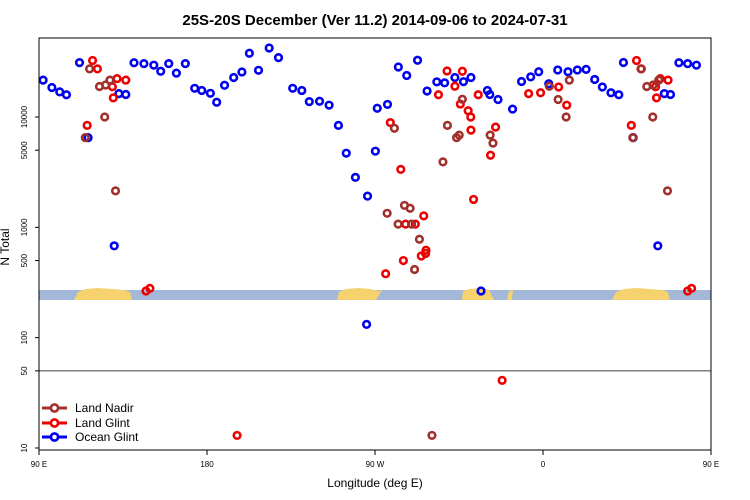 The height and width of the screenshot is (500, 750). I want to click on x-tick-label: 90 E, so click(711, 464).